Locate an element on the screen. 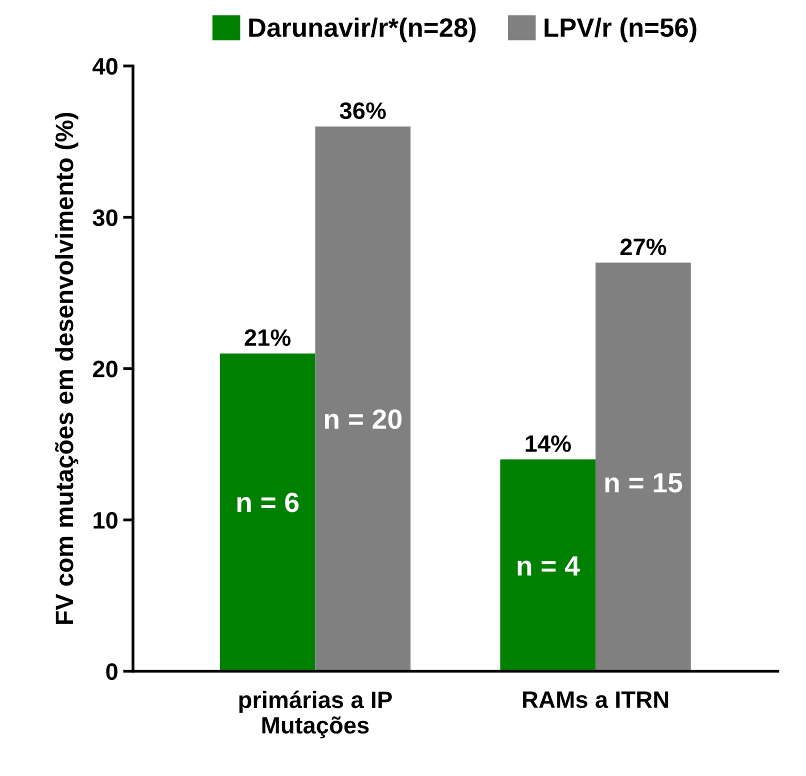 The width and height of the screenshot is (806, 776). data-label: 21% is located at coordinates (267, 337).